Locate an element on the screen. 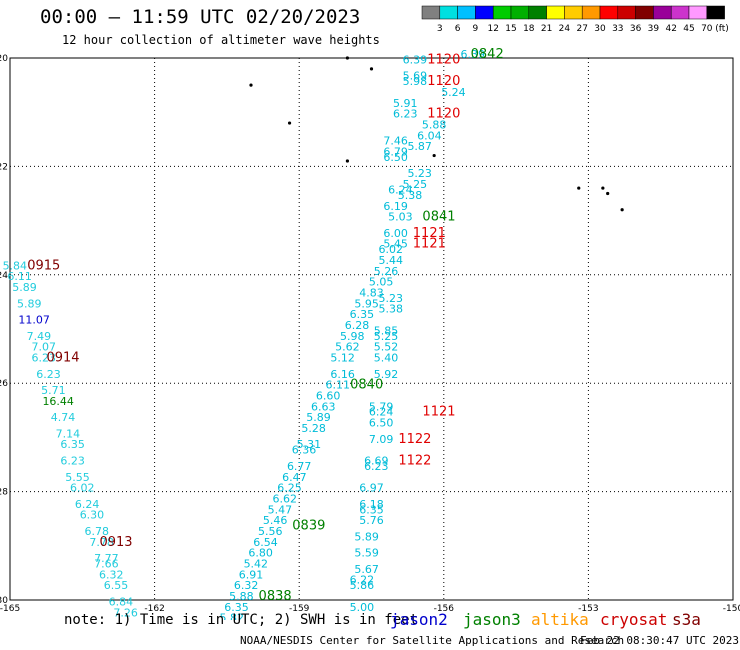 The image size is (740, 650). colorbar-tick-label: 15 is located at coordinates (510, 29).